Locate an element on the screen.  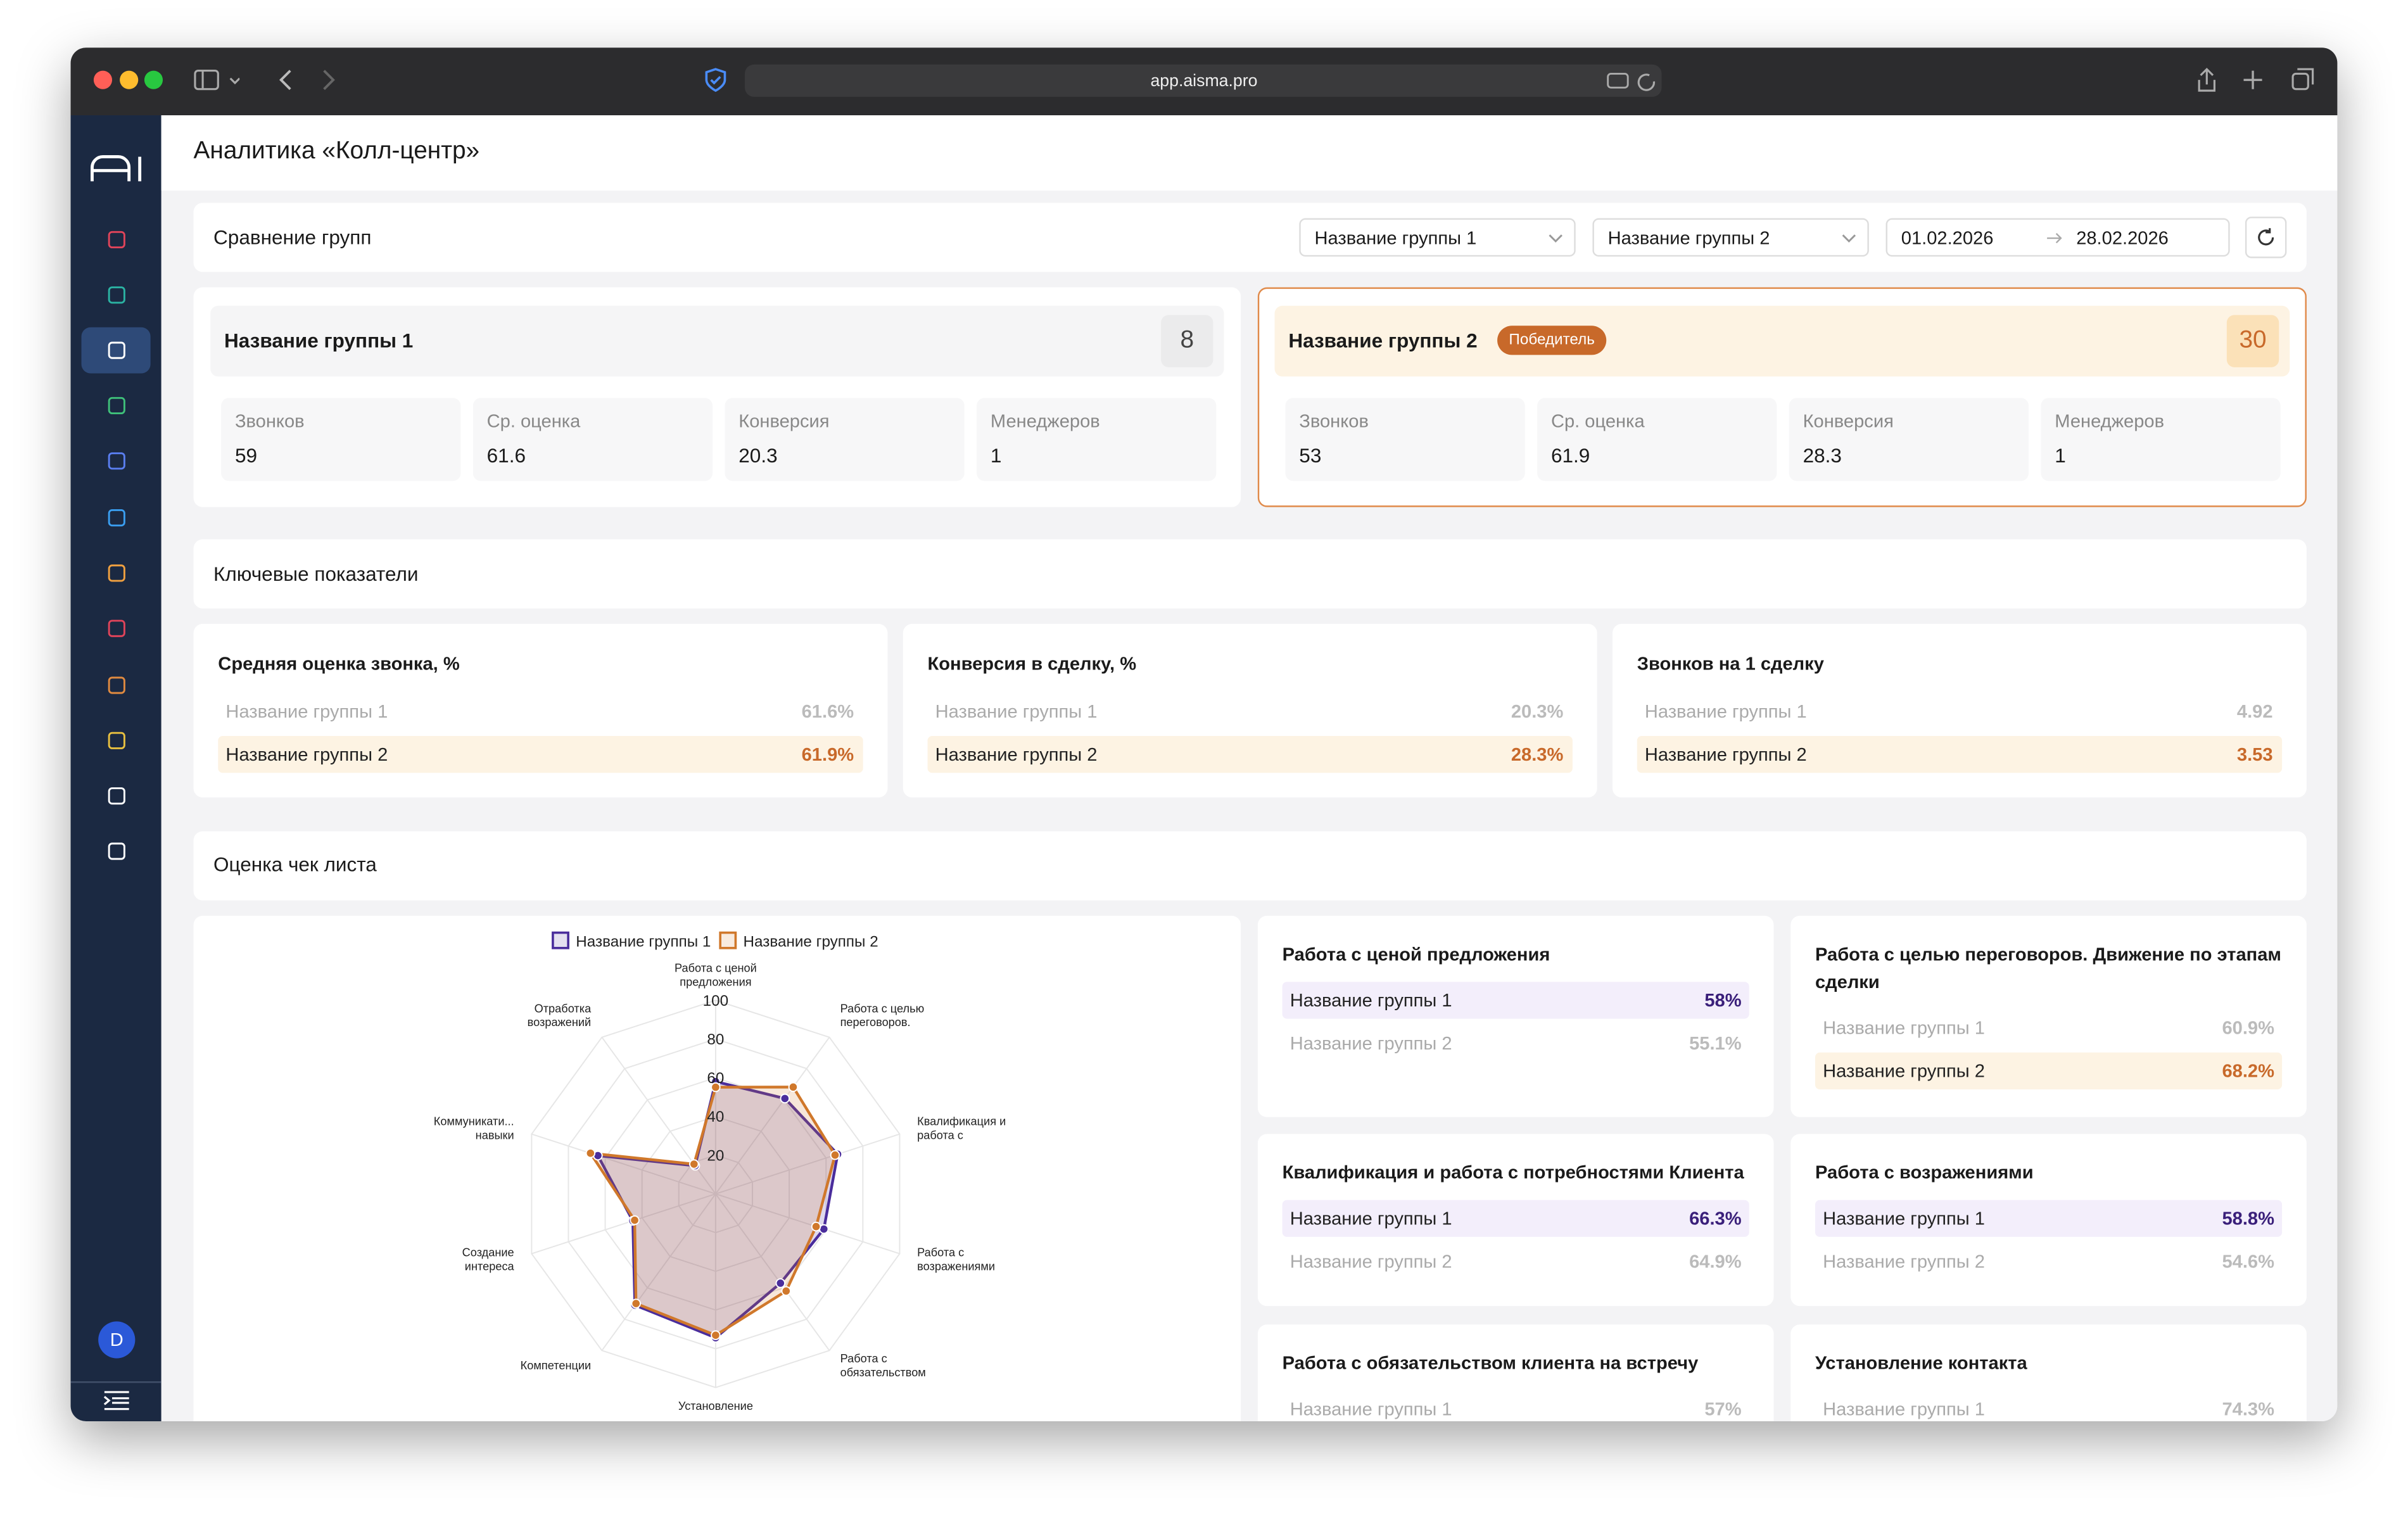
url-actions is located at coordinates (1632, 81).